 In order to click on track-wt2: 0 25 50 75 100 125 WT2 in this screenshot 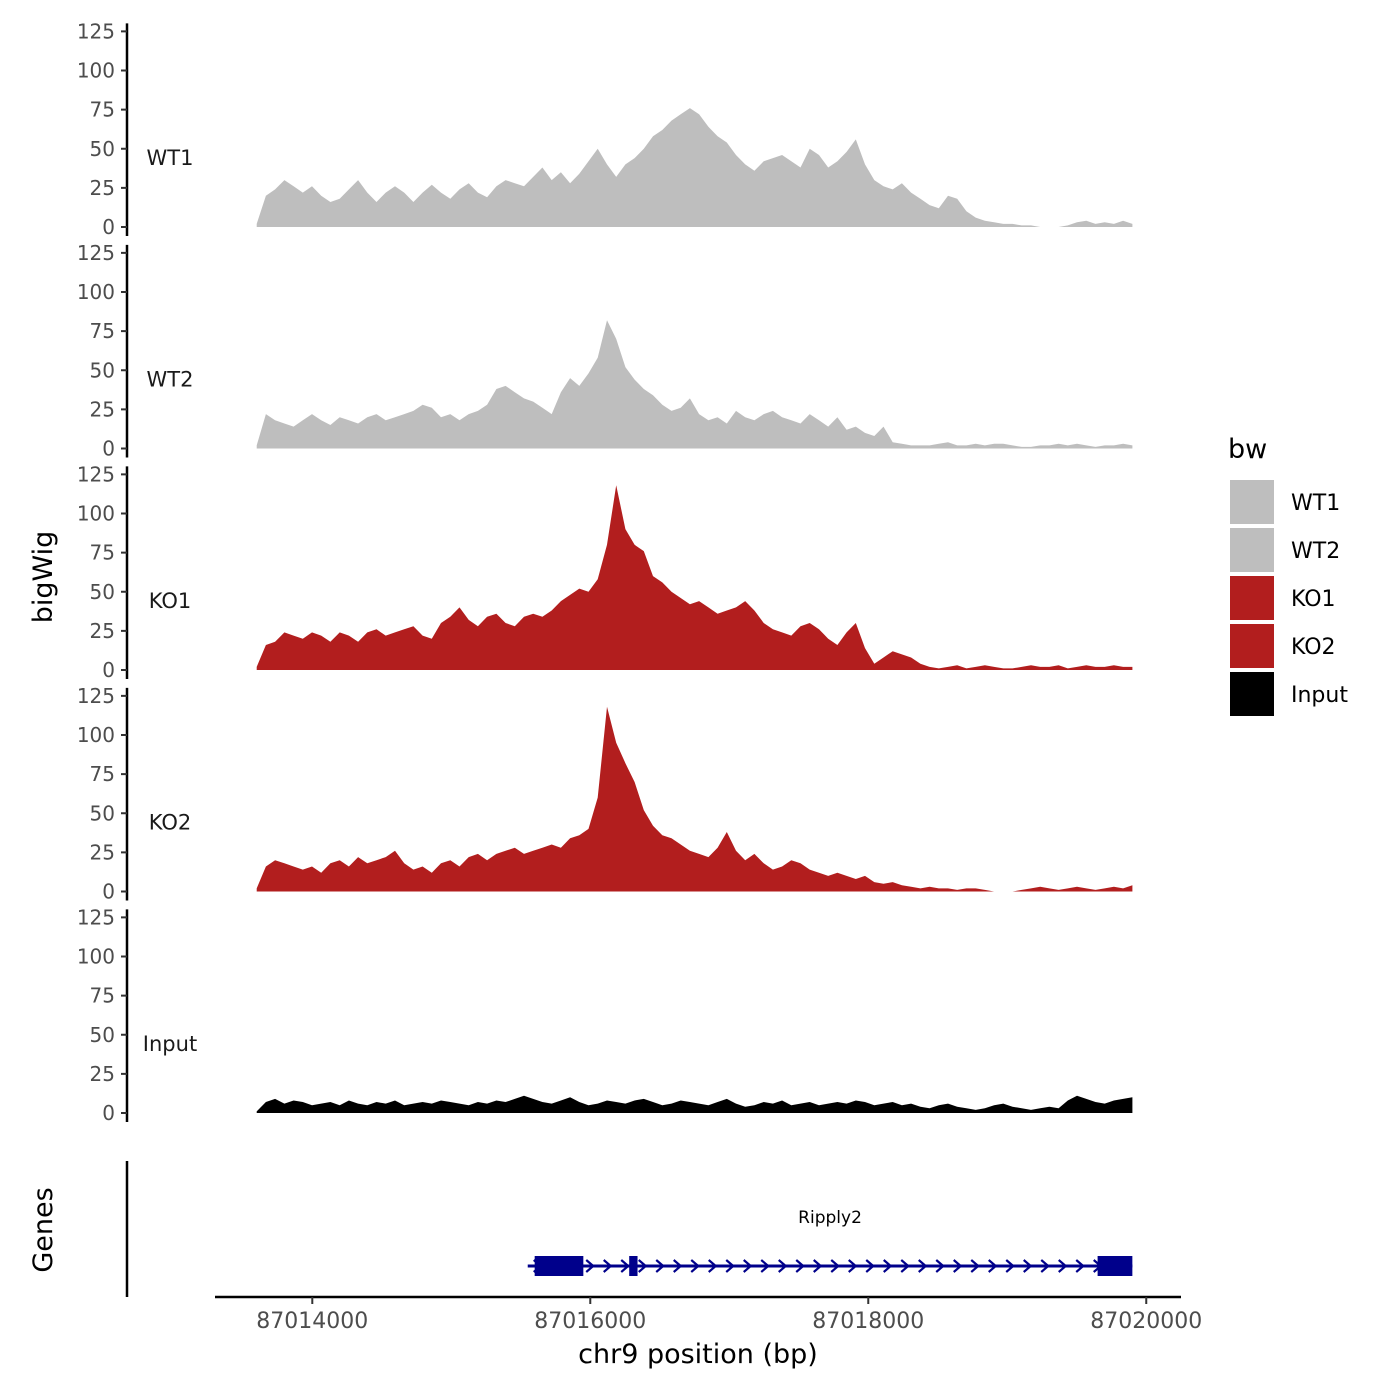, I will do `click(605, 351)`.